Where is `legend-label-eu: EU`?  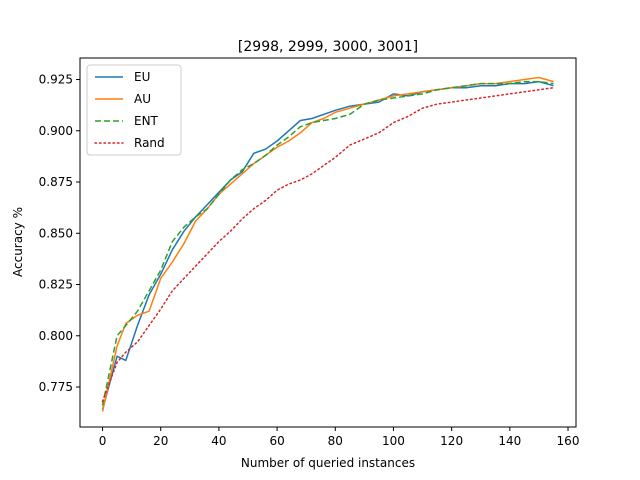 legend-label-eu: EU is located at coordinates (142, 77).